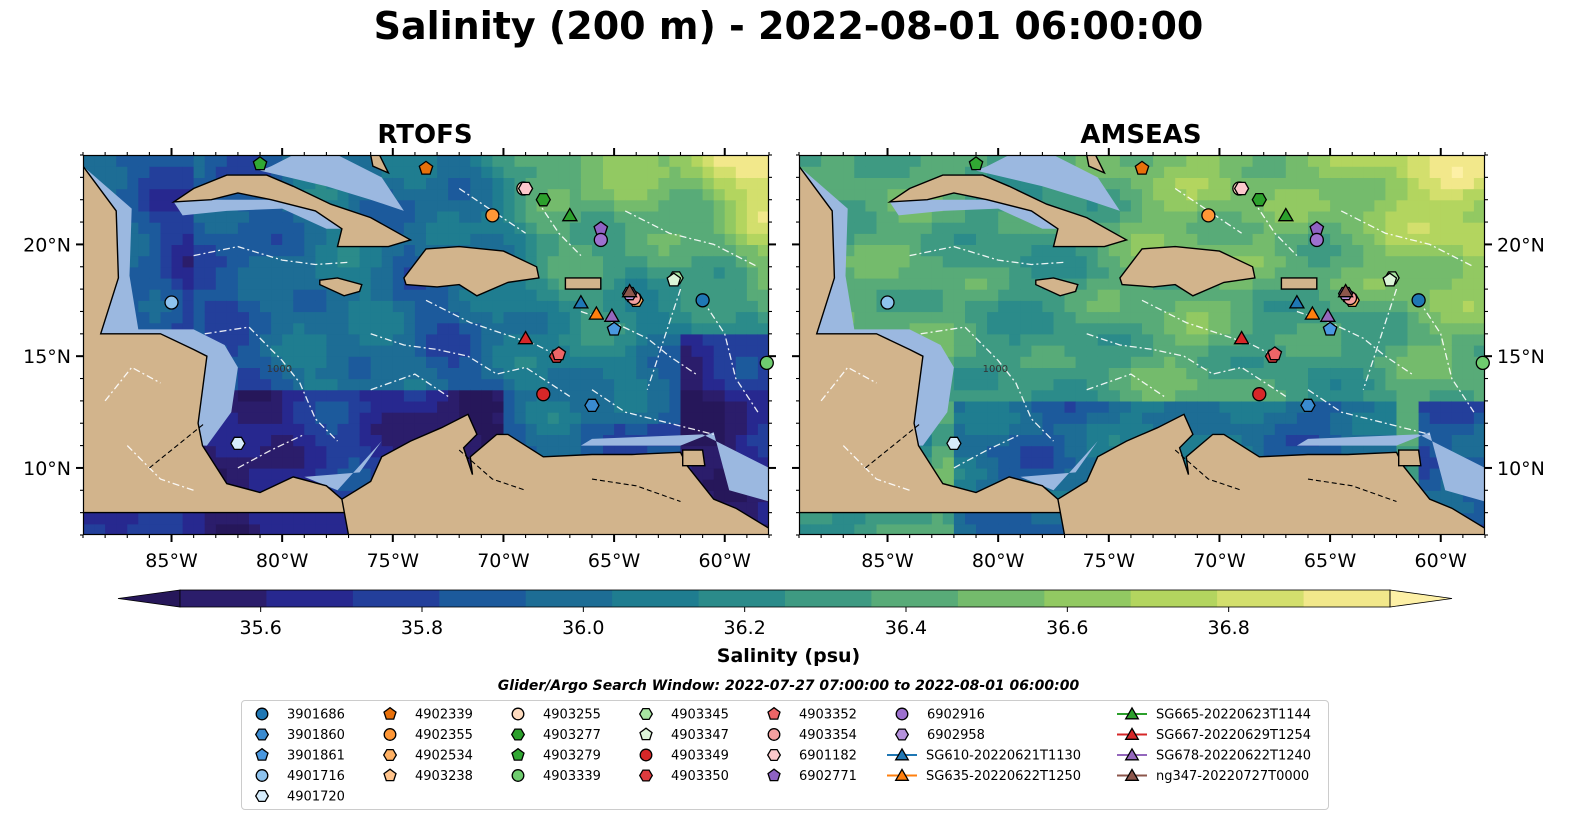 The height and width of the screenshot is (826, 1577). I want to click on colorbar-tick-label: 36.0, so click(583, 628).